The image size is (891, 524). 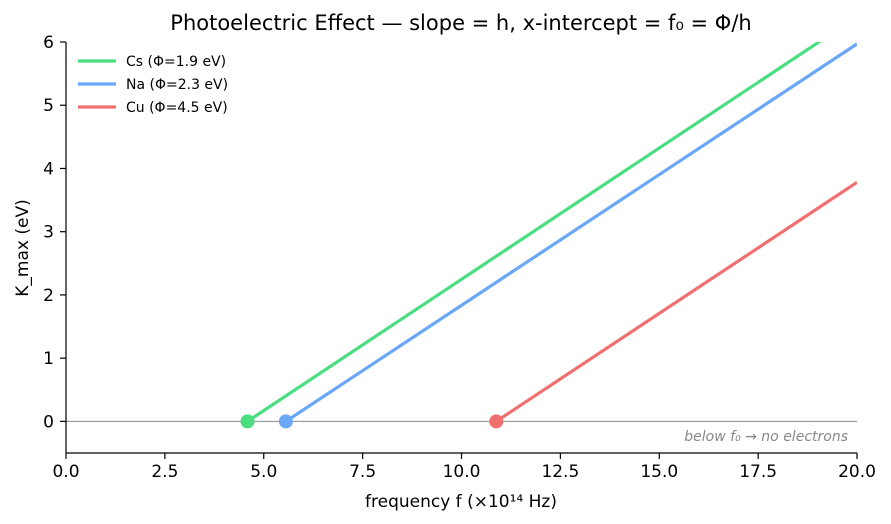 What do you see at coordinates (857, 472) in the screenshot?
I see `x-tick-label: 20.0` at bounding box center [857, 472].